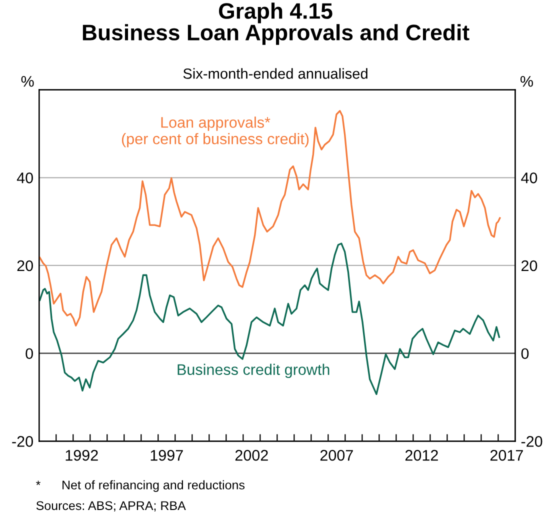 The width and height of the screenshot is (551, 516). What do you see at coordinates (529, 178) in the screenshot?
I see `y2-tick-label: 40` at bounding box center [529, 178].